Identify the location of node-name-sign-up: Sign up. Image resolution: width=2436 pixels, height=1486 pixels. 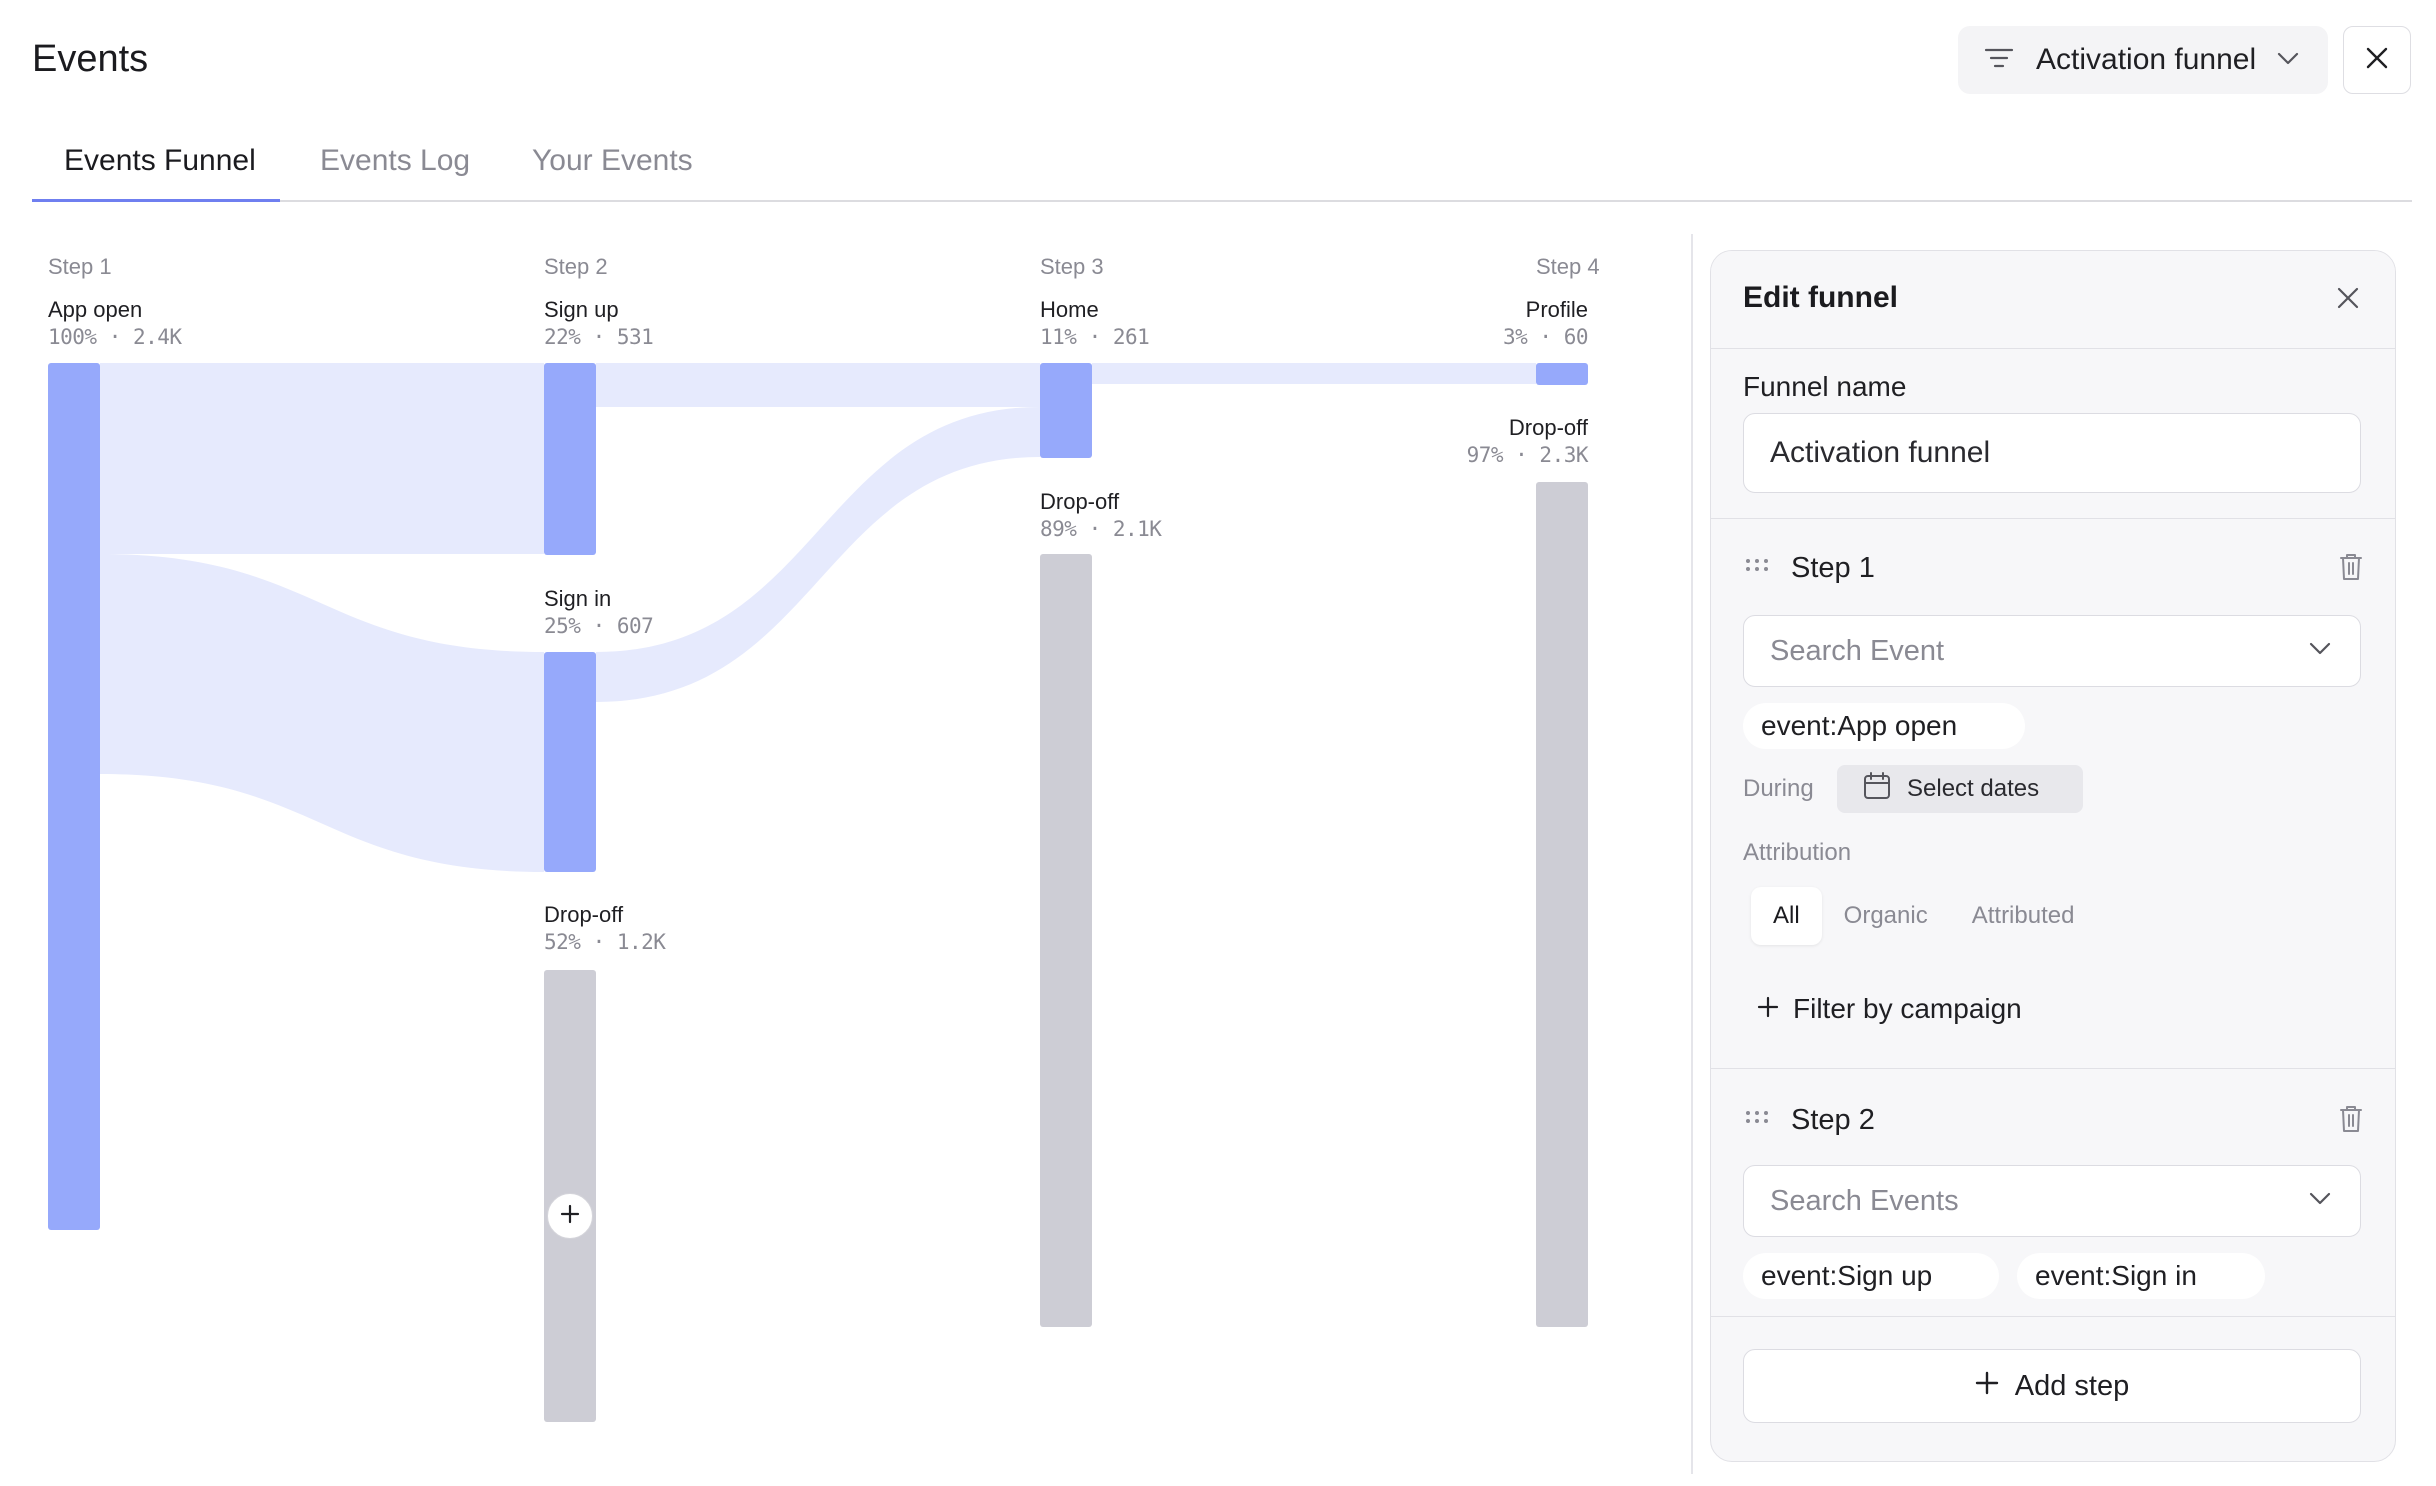
(581, 309).